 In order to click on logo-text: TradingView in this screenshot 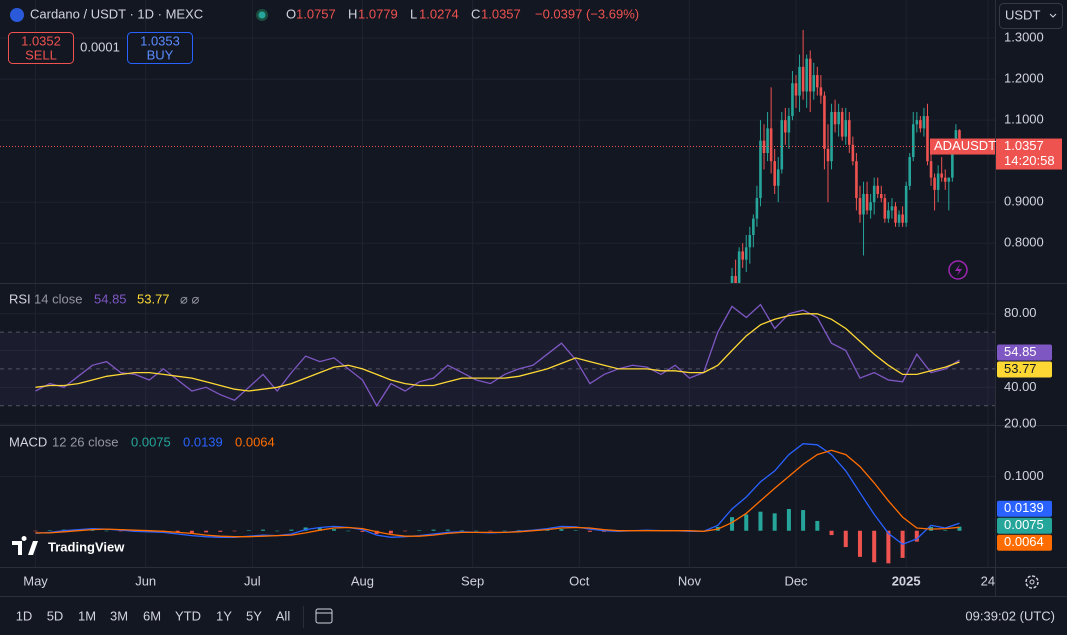, I will do `click(86, 546)`.